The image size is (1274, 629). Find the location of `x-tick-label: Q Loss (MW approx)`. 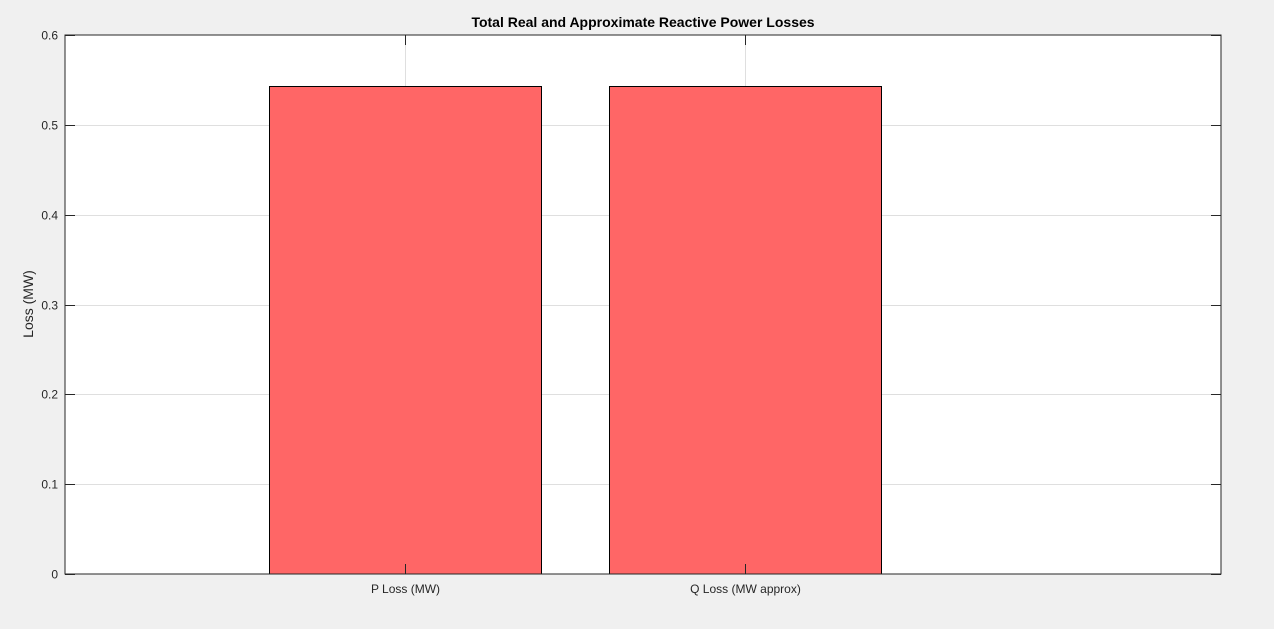

x-tick-label: Q Loss (MW approx) is located at coordinates (745, 589).